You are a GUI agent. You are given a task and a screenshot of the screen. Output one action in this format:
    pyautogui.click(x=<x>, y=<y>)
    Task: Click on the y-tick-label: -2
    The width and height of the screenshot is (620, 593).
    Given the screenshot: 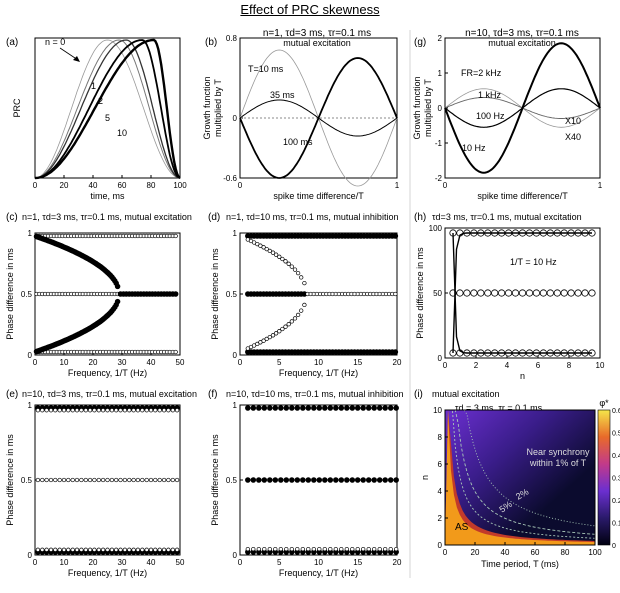 What is the action you would take?
    pyautogui.click(x=439, y=178)
    